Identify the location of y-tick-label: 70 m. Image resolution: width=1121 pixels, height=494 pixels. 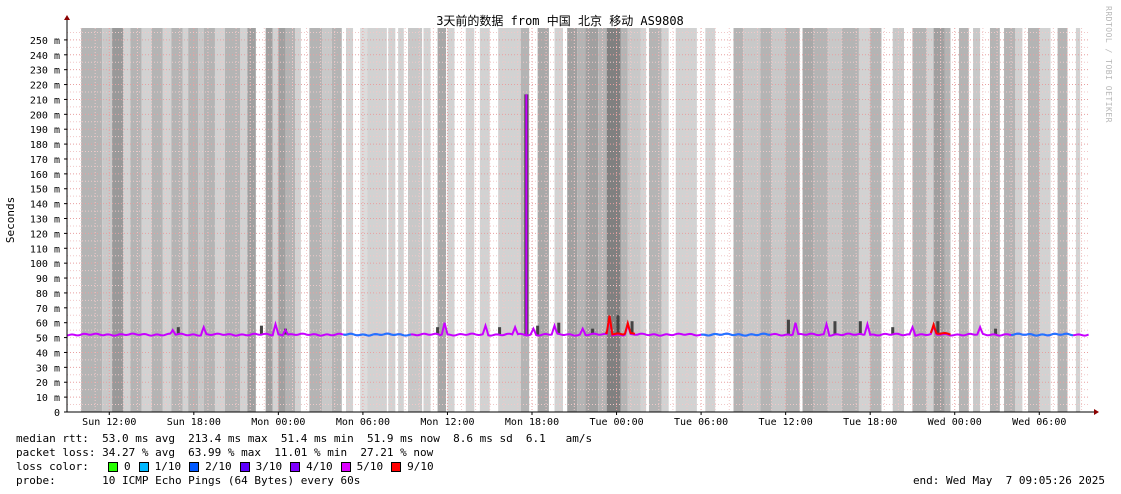
(48, 309).